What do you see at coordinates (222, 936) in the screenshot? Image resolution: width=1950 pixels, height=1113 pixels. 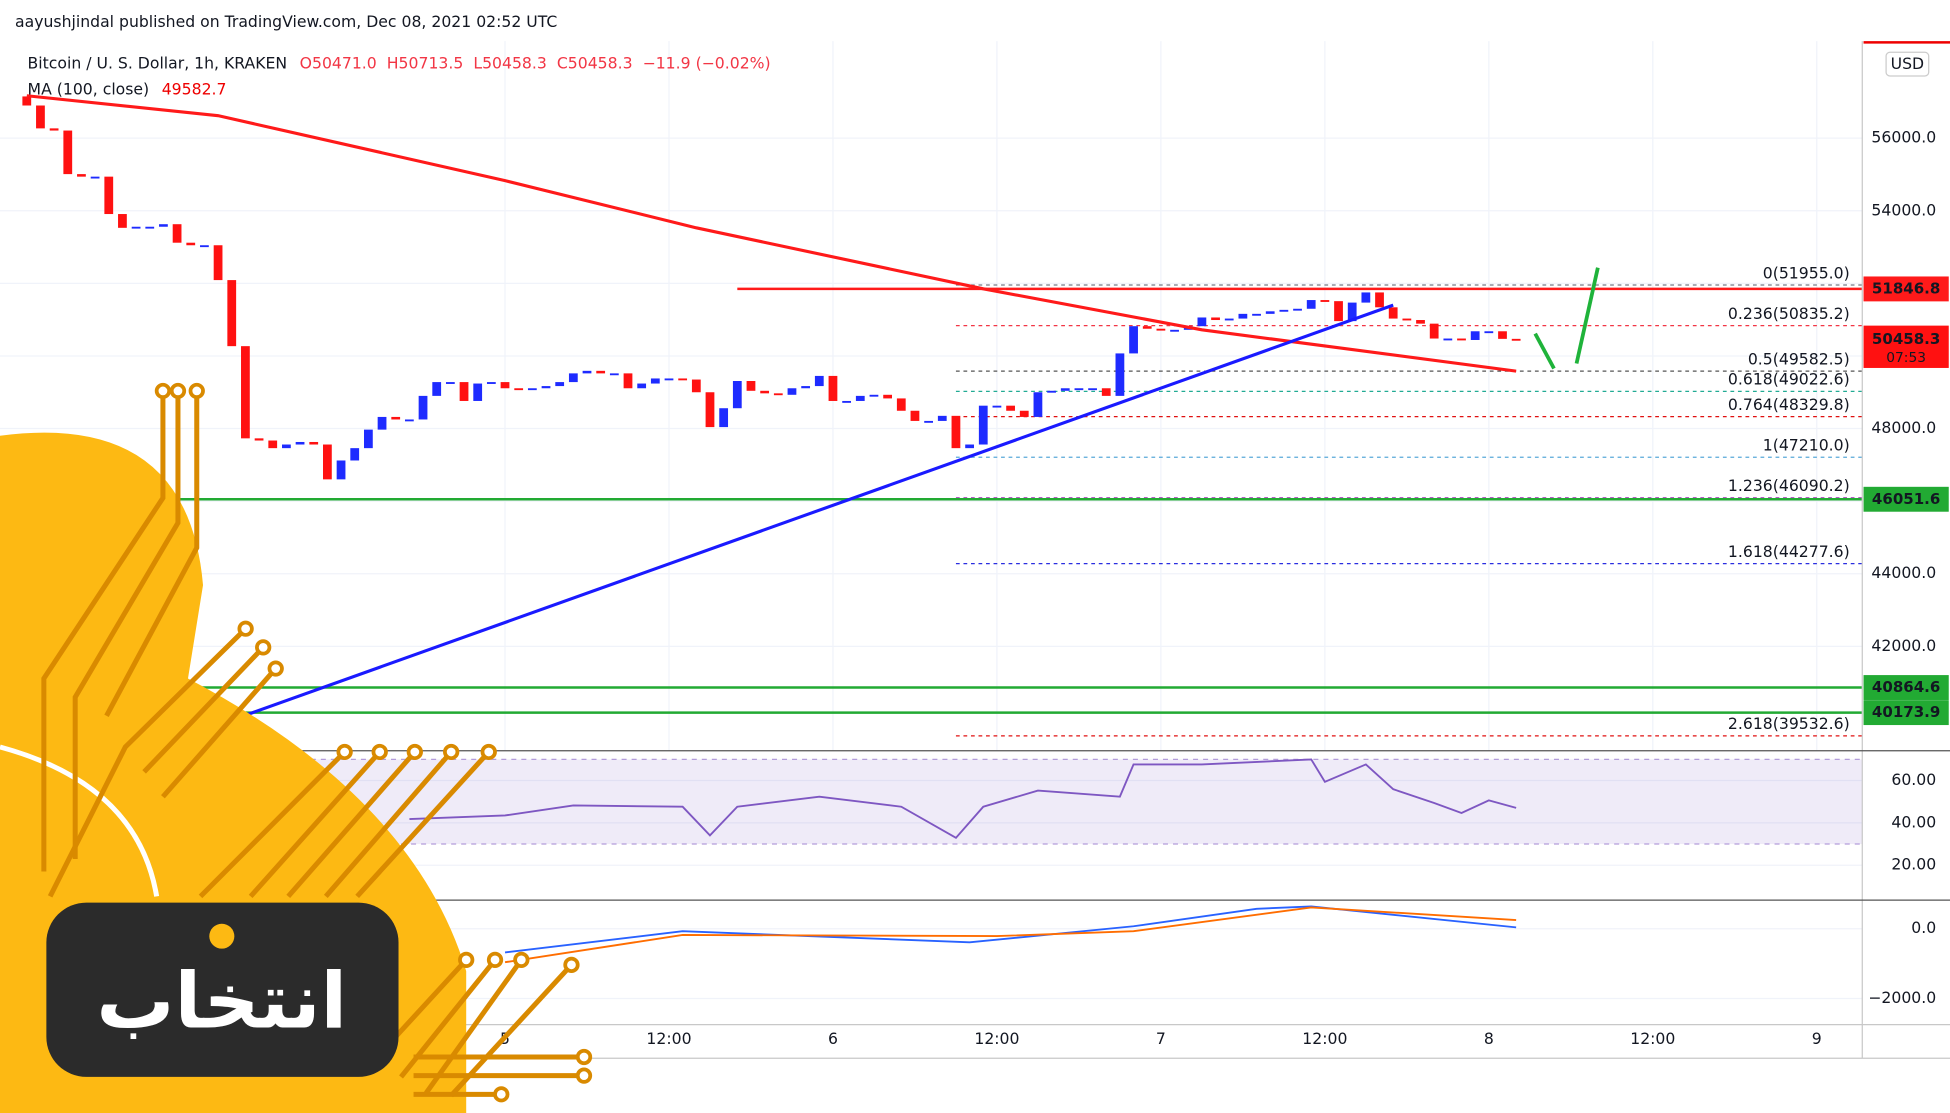 I see `logo-coin` at bounding box center [222, 936].